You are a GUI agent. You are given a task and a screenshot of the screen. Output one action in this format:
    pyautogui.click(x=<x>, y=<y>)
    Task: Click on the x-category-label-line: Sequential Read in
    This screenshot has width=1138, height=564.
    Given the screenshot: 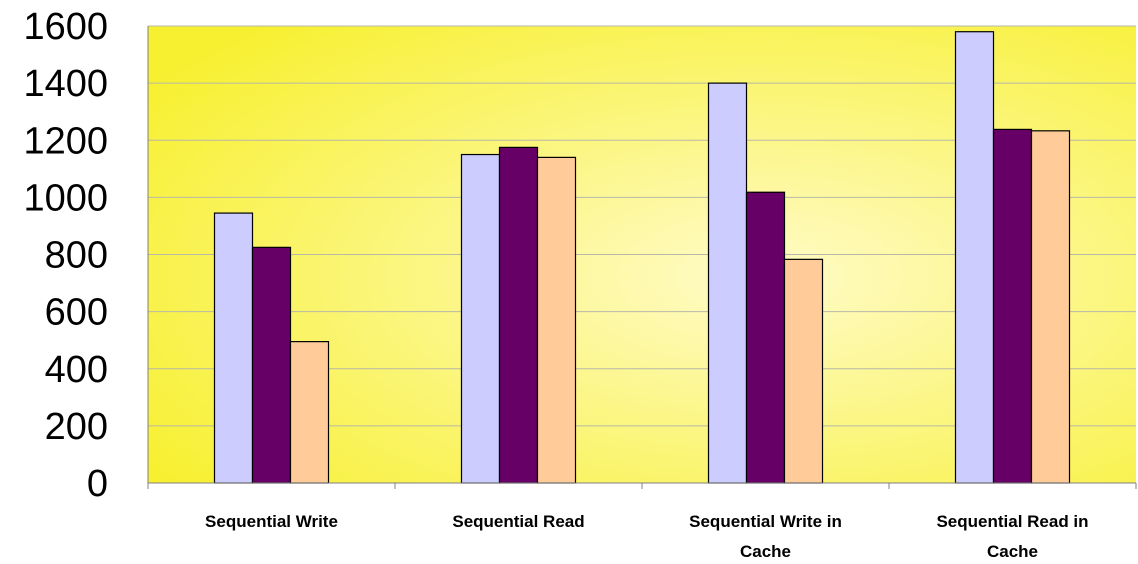 What is the action you would take?
    pyautogui.click(x=1012, y=521)
    